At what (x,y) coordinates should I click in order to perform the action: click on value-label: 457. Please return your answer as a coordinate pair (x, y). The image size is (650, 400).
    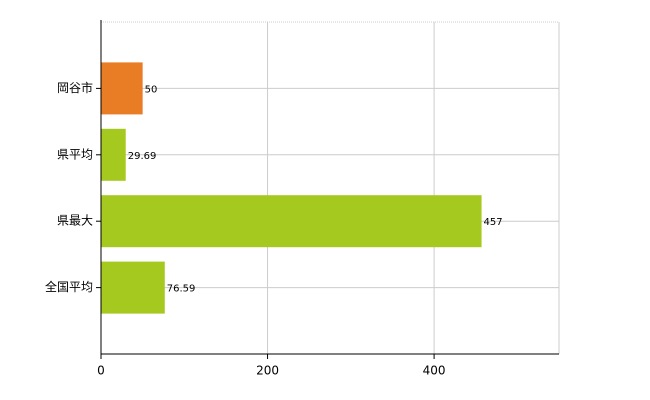
    Looking at the image, I should click on (493, 222).